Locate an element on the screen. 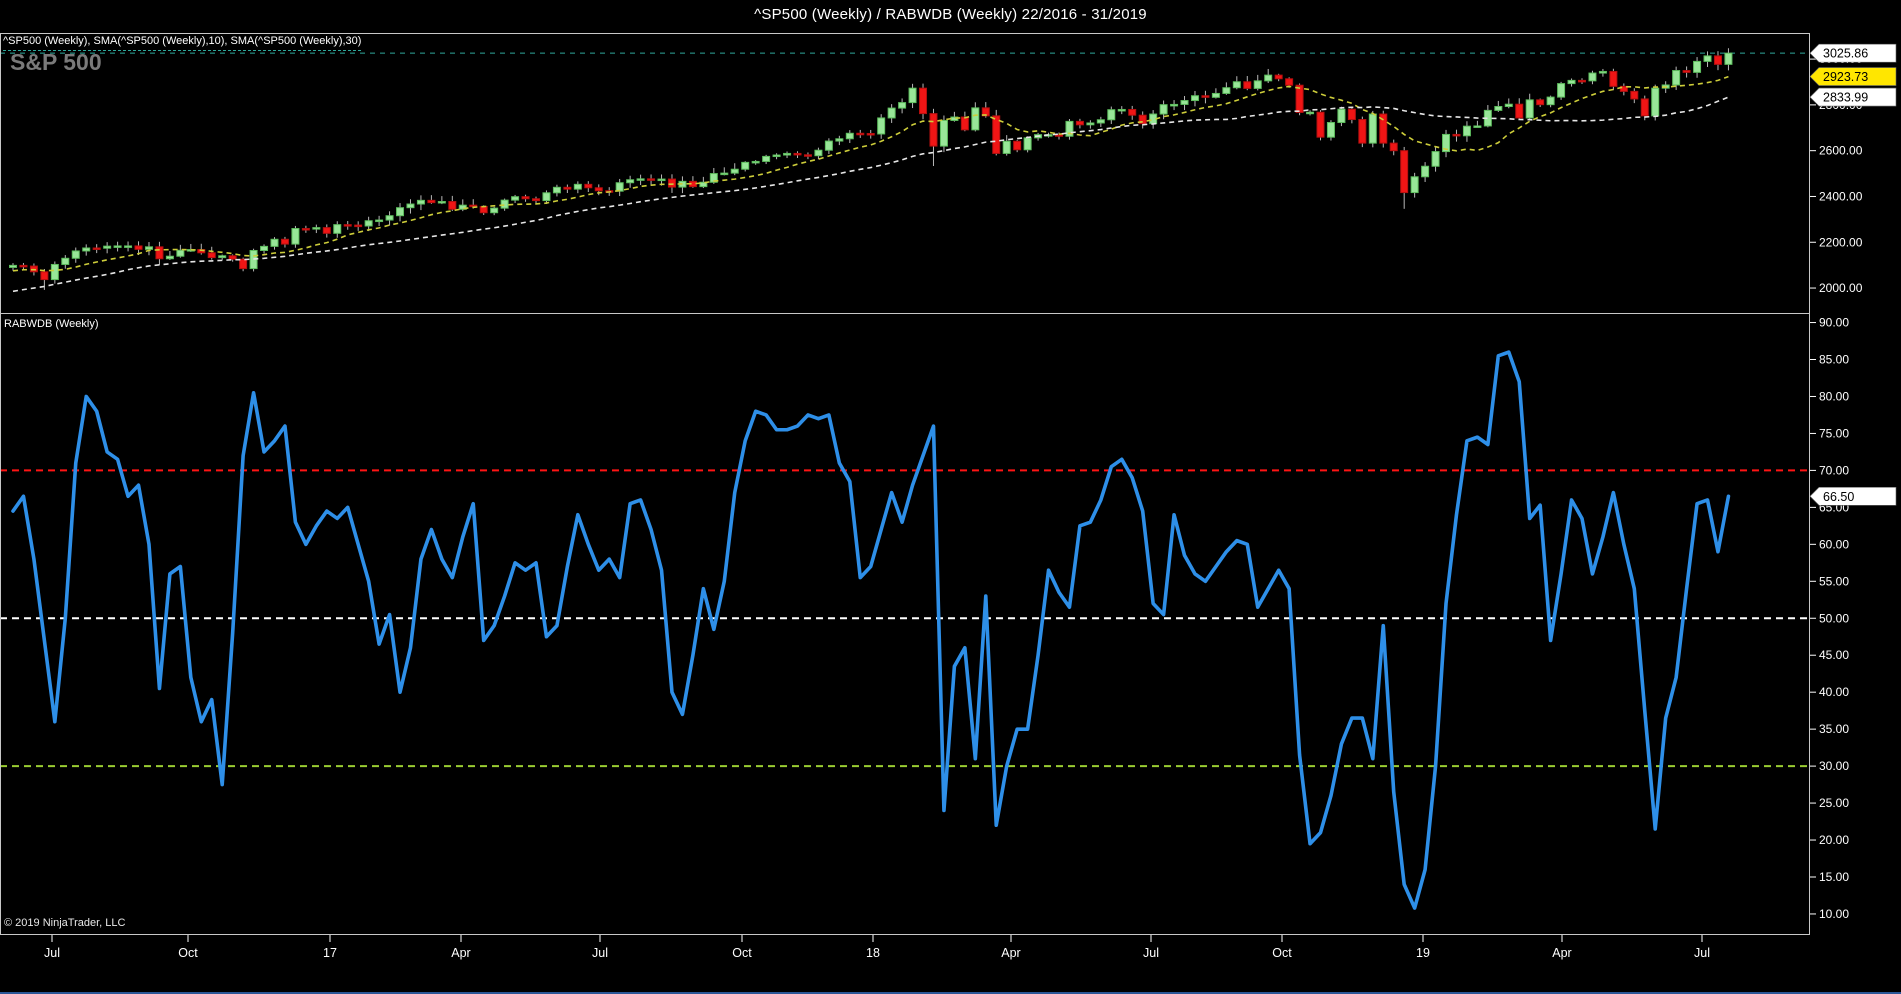 The image size is (1901, 994). axis-tick-label: 85.00 is located at coordinates (1834, 360).